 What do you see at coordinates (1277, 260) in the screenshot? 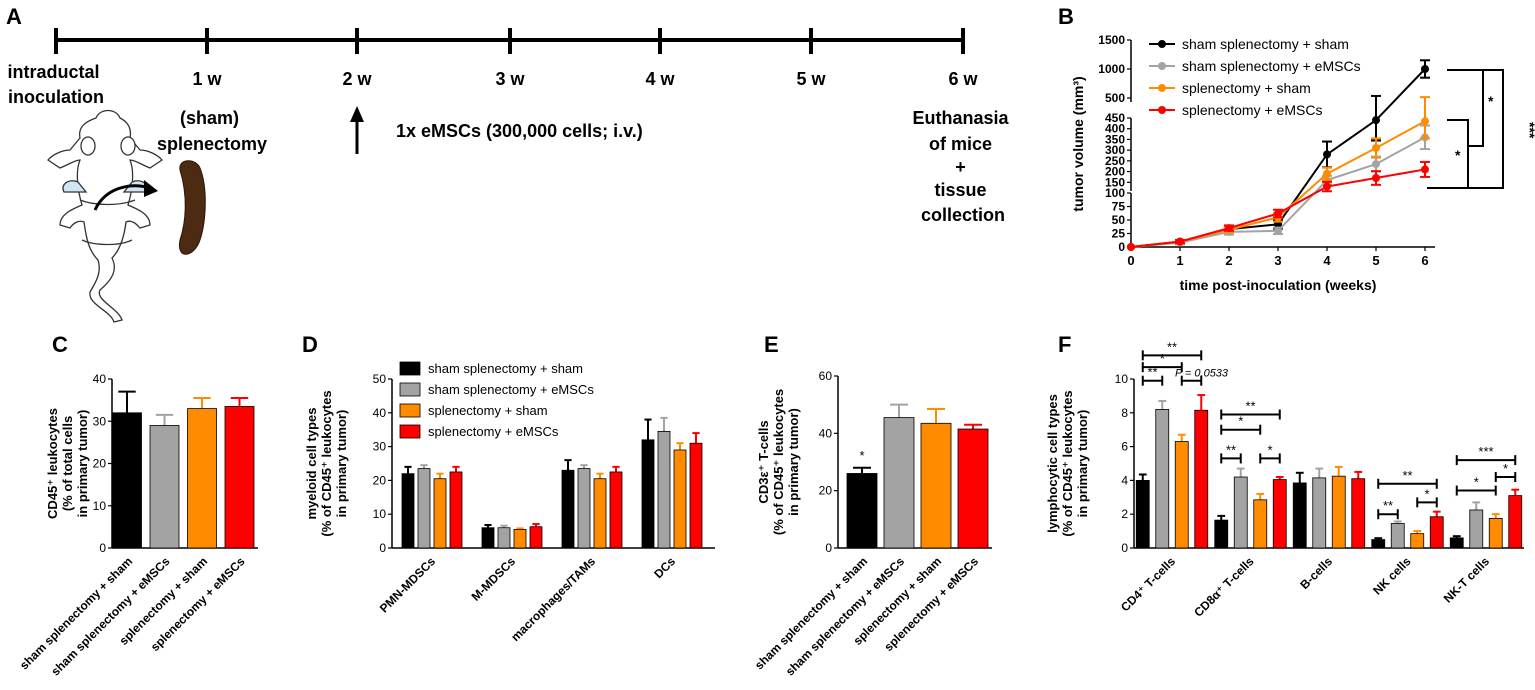
I see `x-tick-label: 3` at bounding box center [1277, 260].